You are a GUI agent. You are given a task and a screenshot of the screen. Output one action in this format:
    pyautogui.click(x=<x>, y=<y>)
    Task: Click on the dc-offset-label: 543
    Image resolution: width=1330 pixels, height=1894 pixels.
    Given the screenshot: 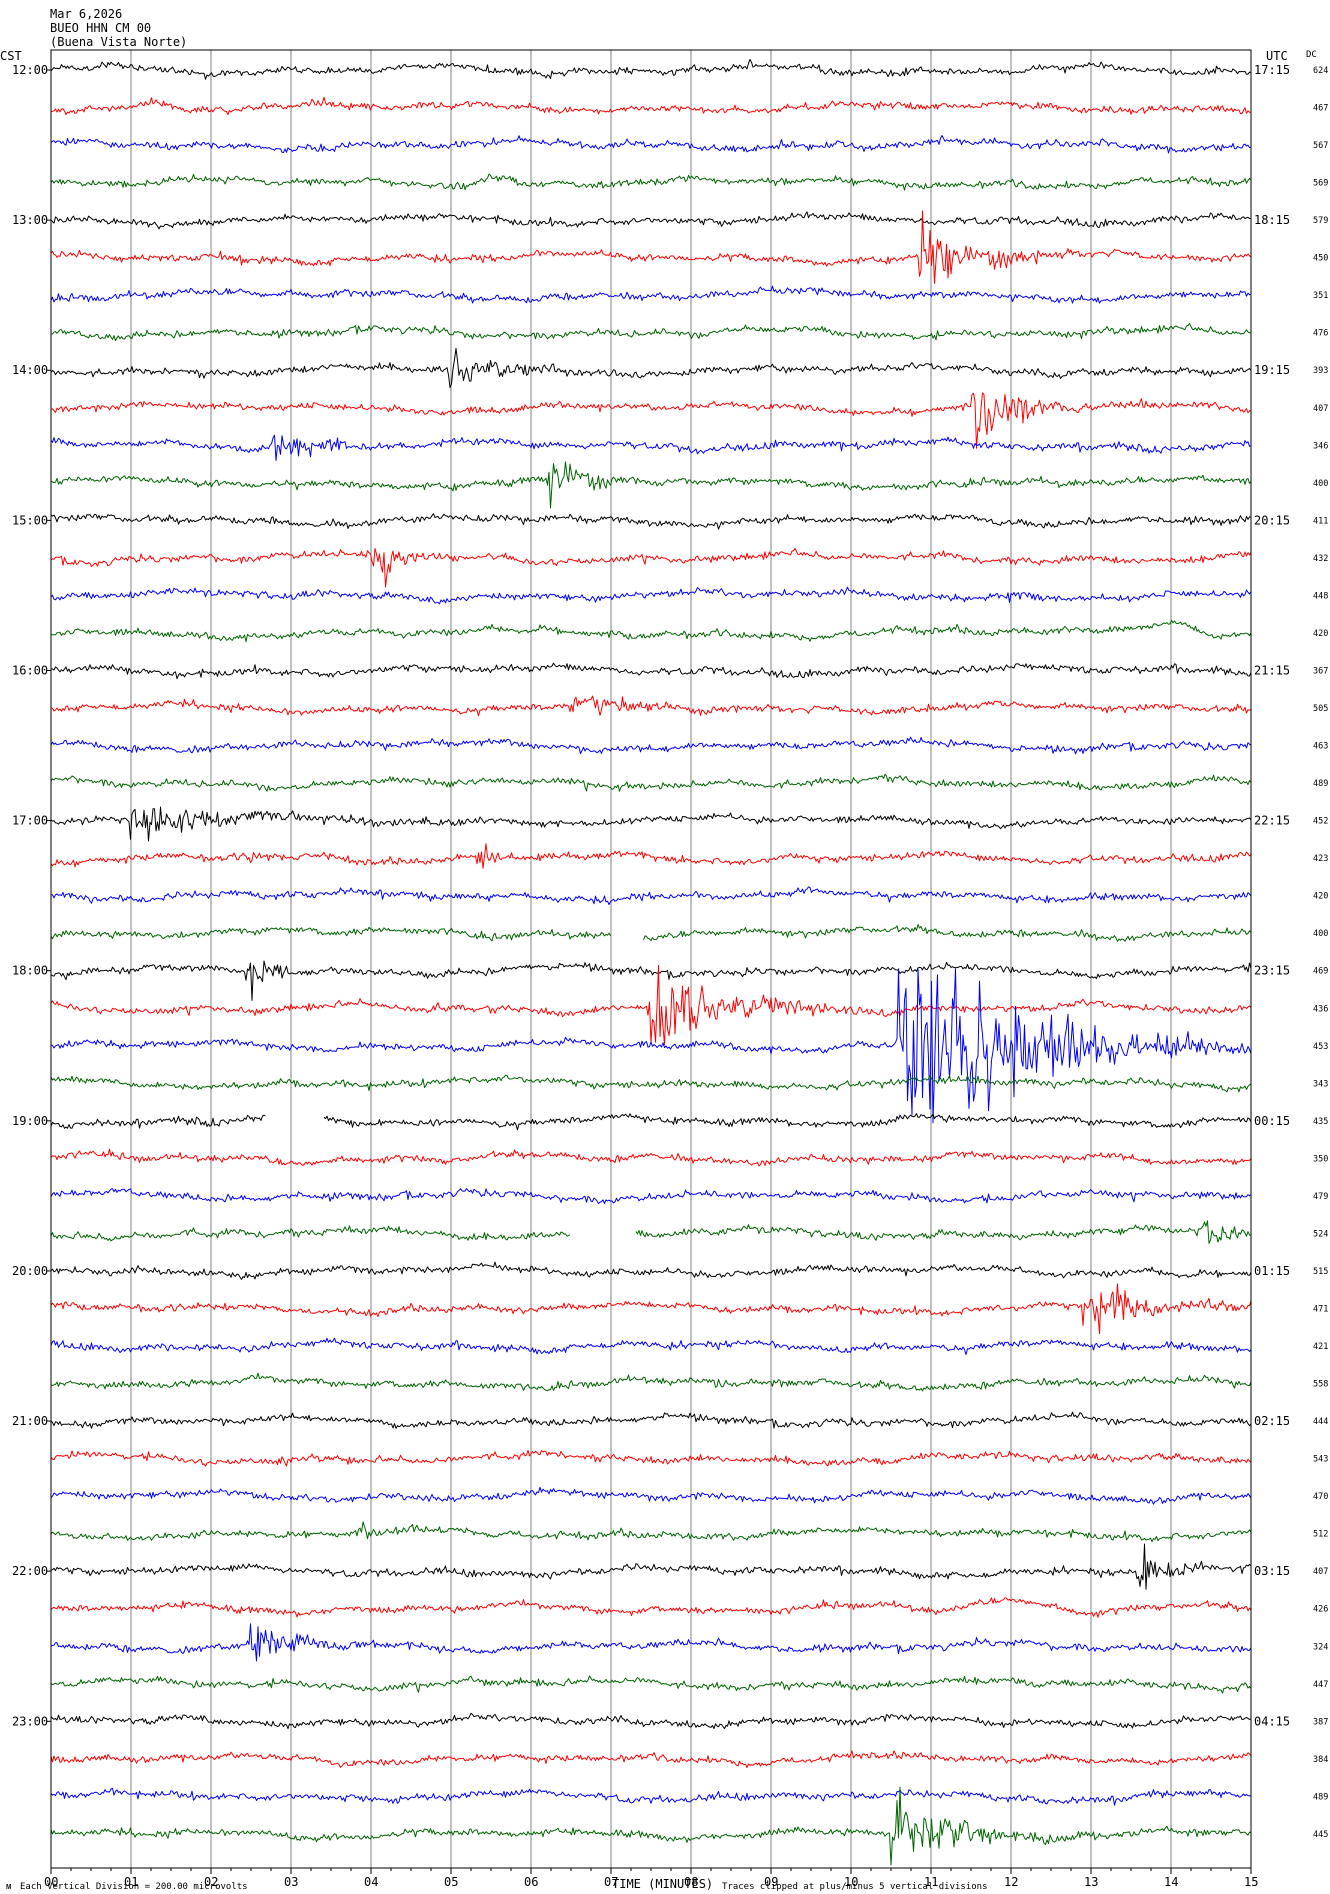 What is the action you would take?
    pyautogui.click(x=1320, y=1460)
    